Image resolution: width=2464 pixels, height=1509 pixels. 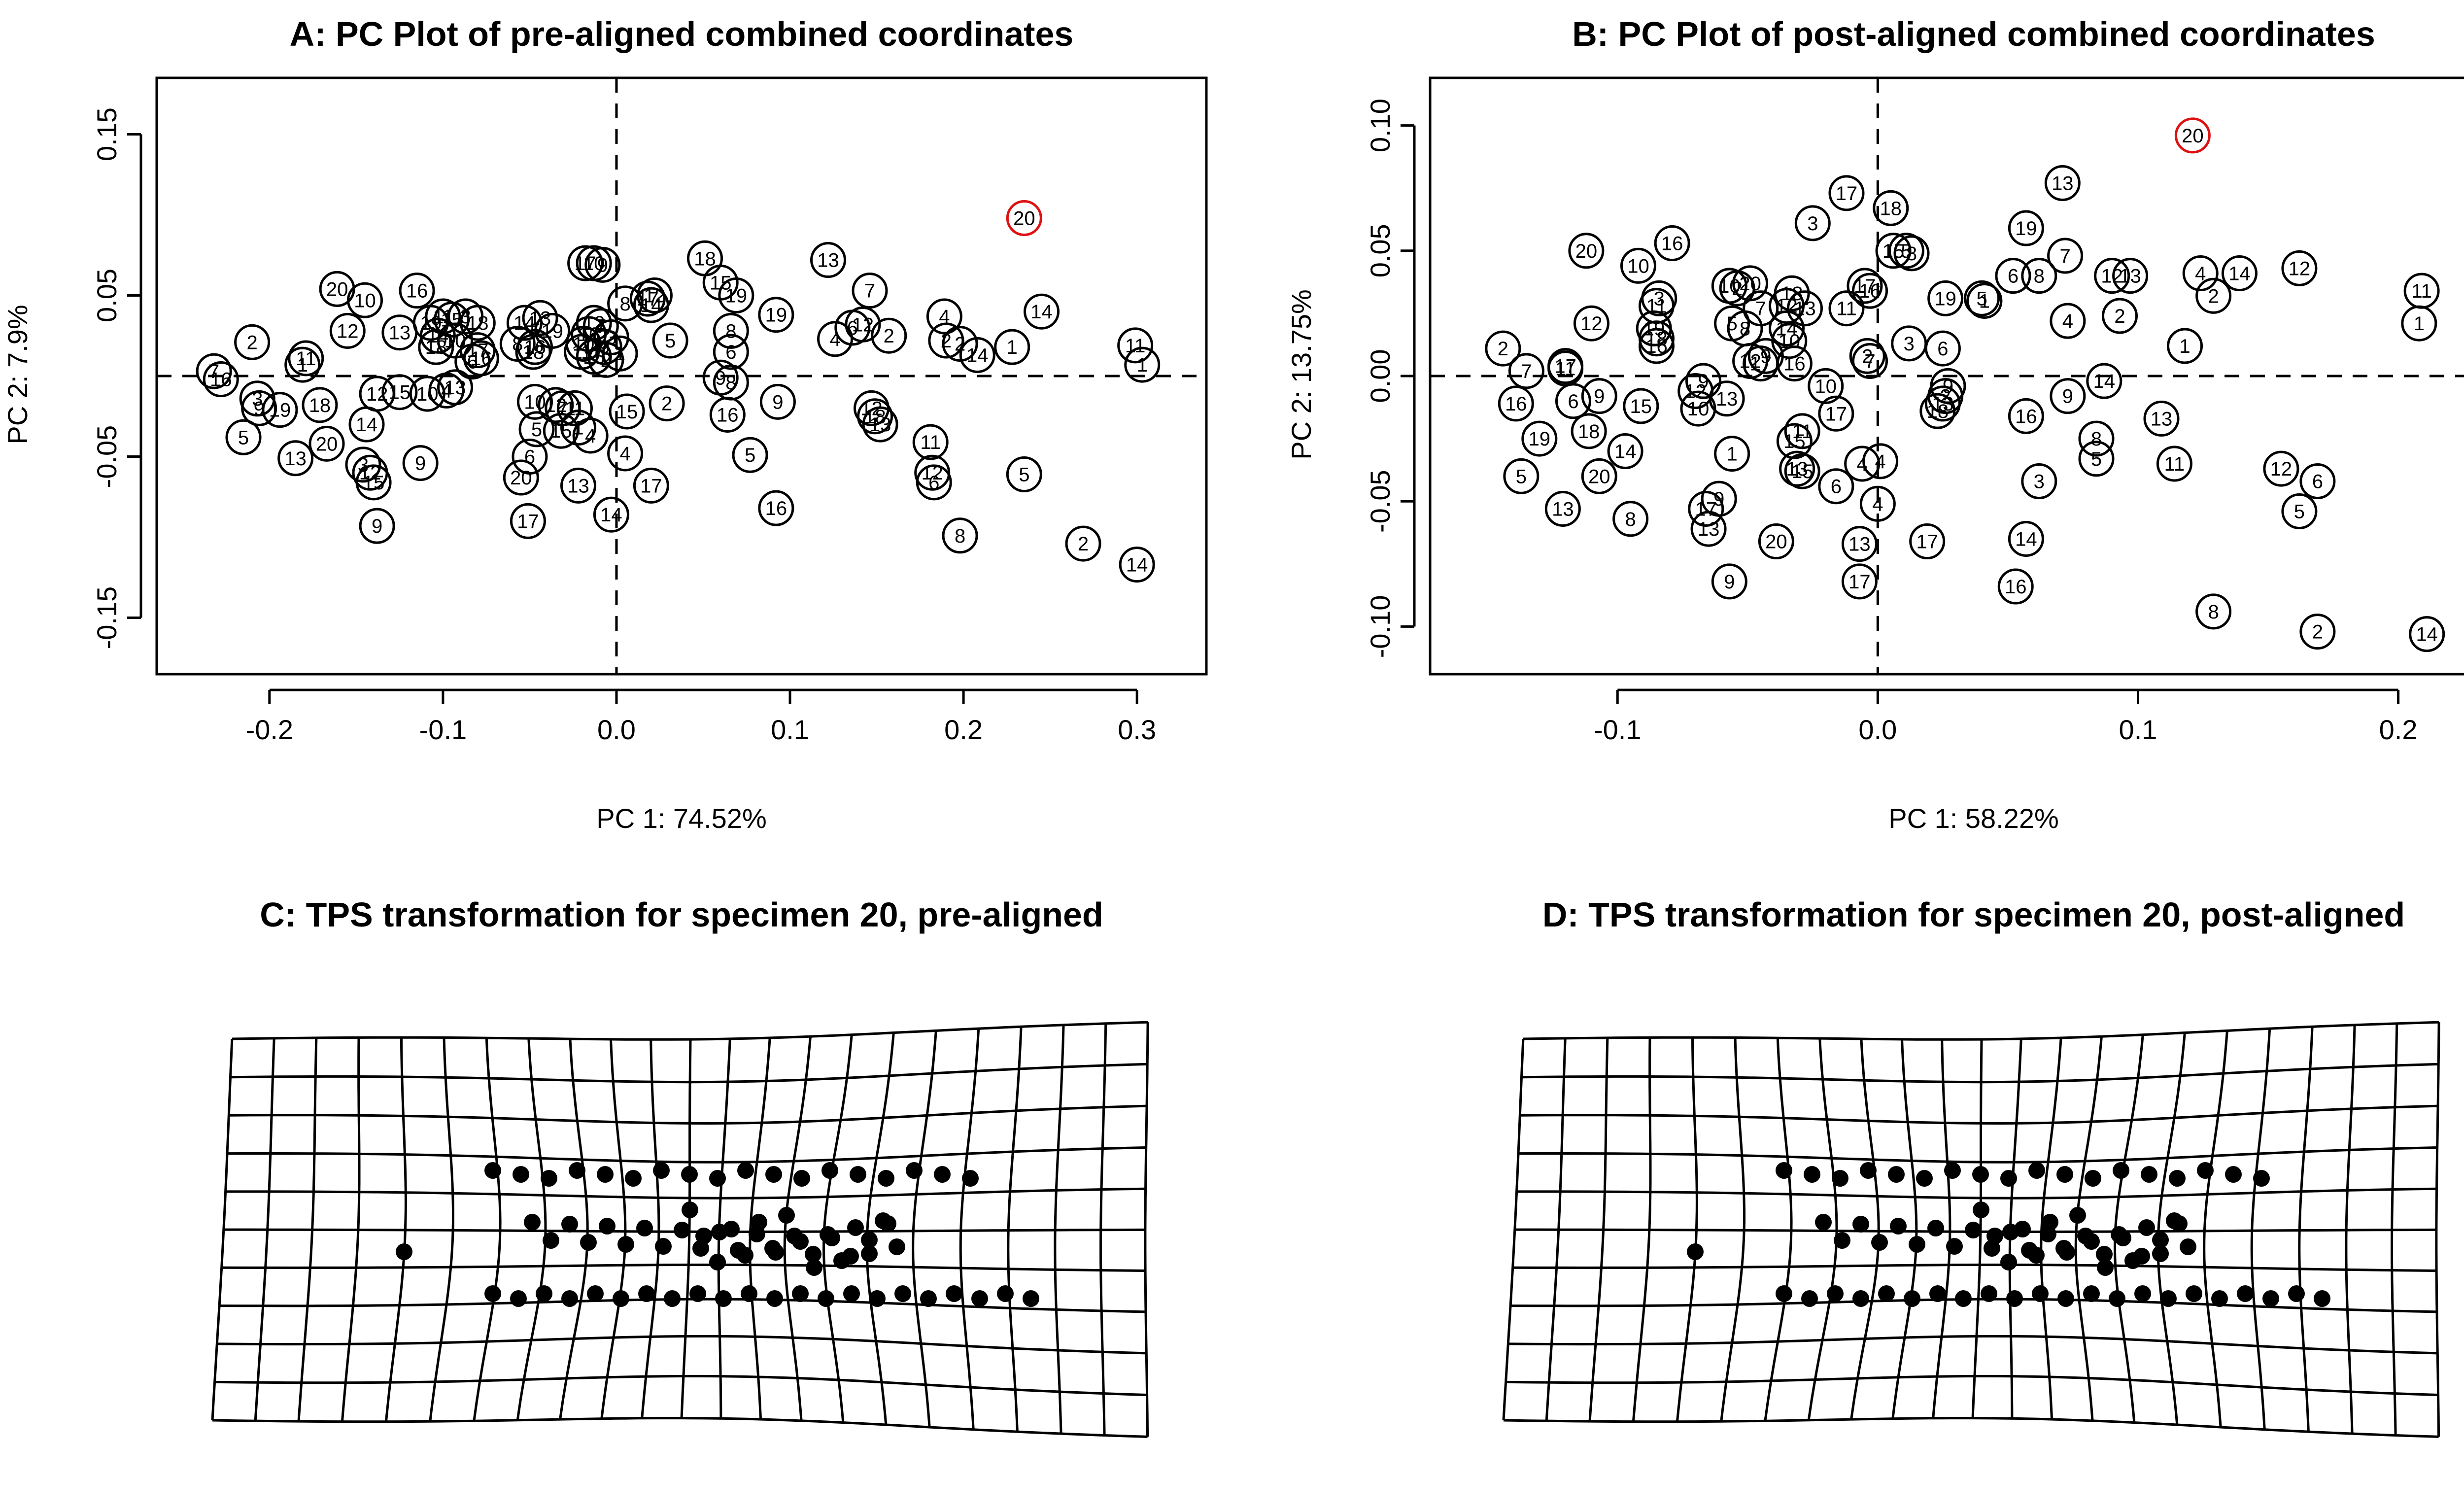 I want to click on panel-a-point-label: 10, so click(x=365, y=300).